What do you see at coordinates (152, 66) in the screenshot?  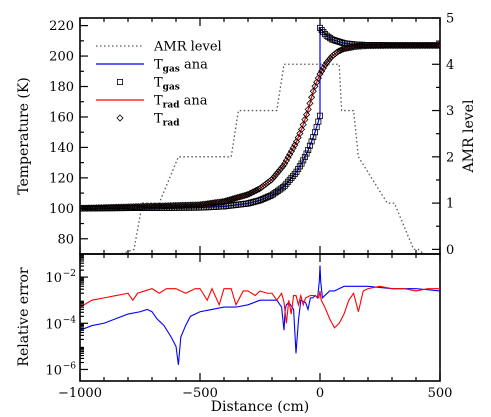 I see `legend-entry: Tgas ana` at bounding box center [152, 66].